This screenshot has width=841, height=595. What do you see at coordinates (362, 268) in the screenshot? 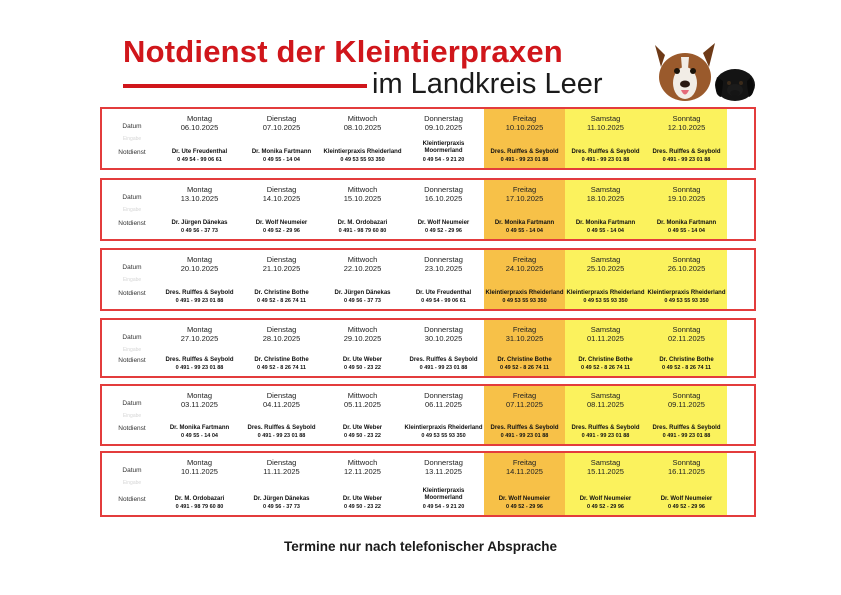
I see `day-date: 22.10.2025` at bounding box center [362, 268].